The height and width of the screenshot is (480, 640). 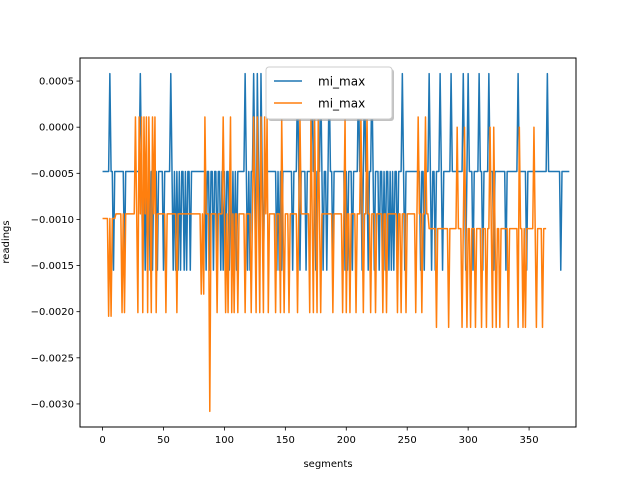 I want to click on x-tick-label: 150, so click(x=285, y=440).